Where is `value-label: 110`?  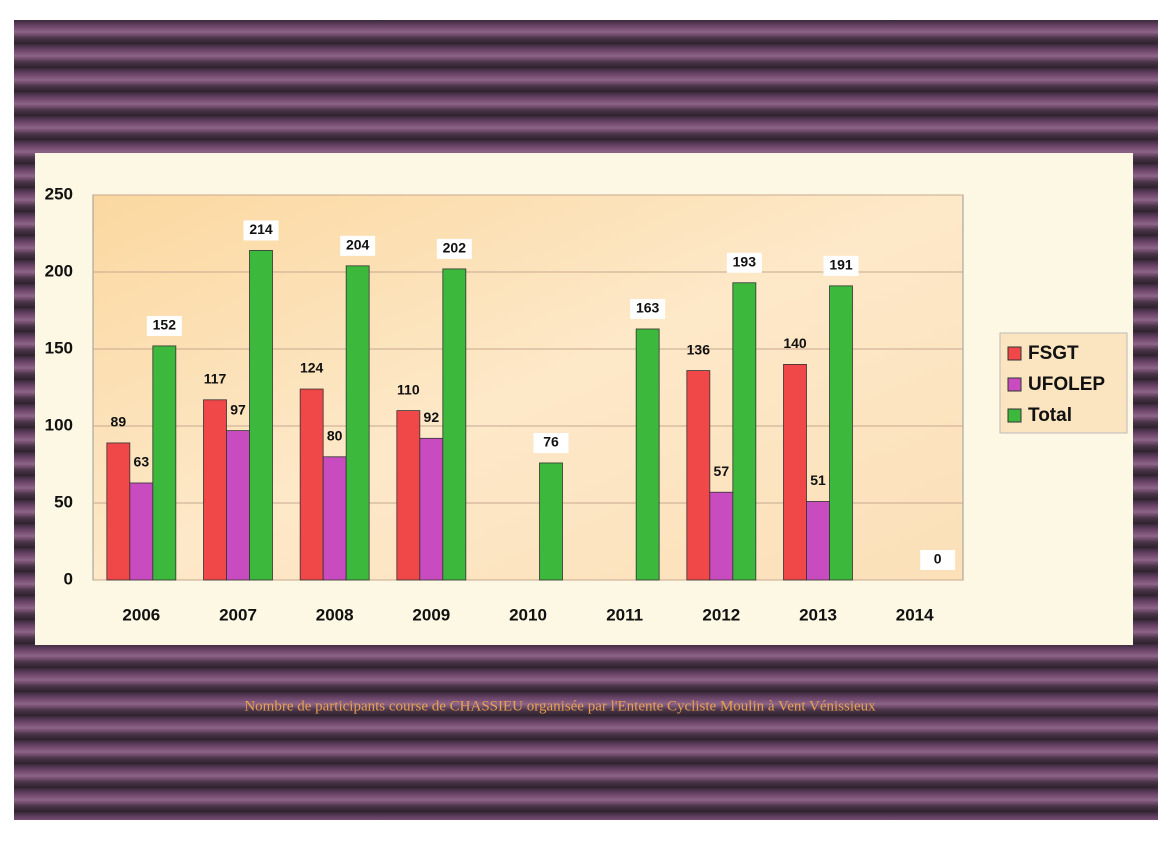 value-label: 110 is located at coordinates (408, 389).